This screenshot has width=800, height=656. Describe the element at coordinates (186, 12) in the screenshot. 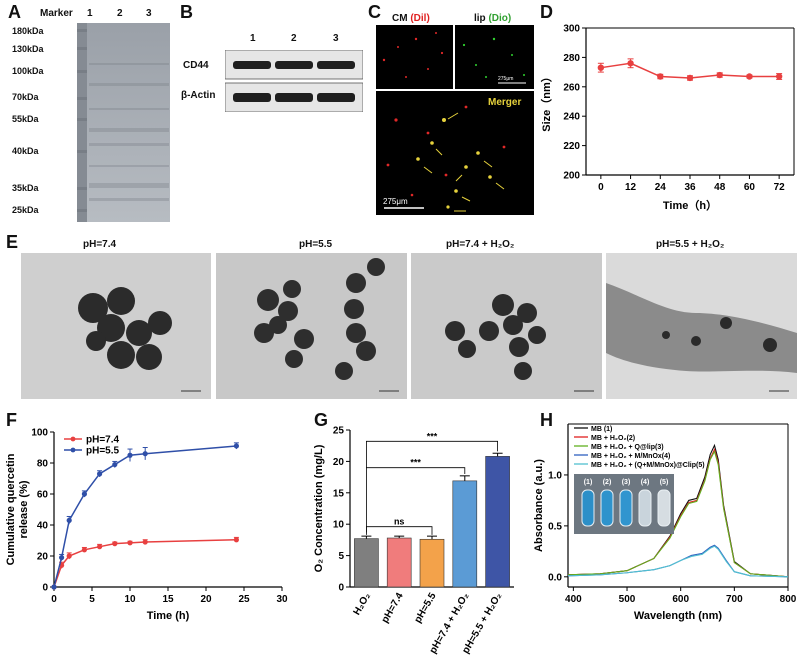

I see `panel-label-b: B` at that location.